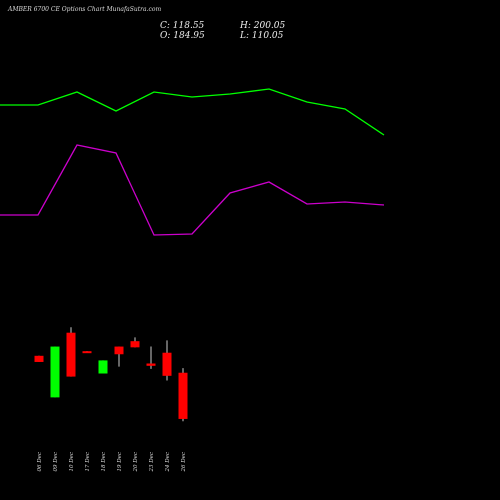  I want to click on x-tick-label: 23 Dec, so click(152, 462).